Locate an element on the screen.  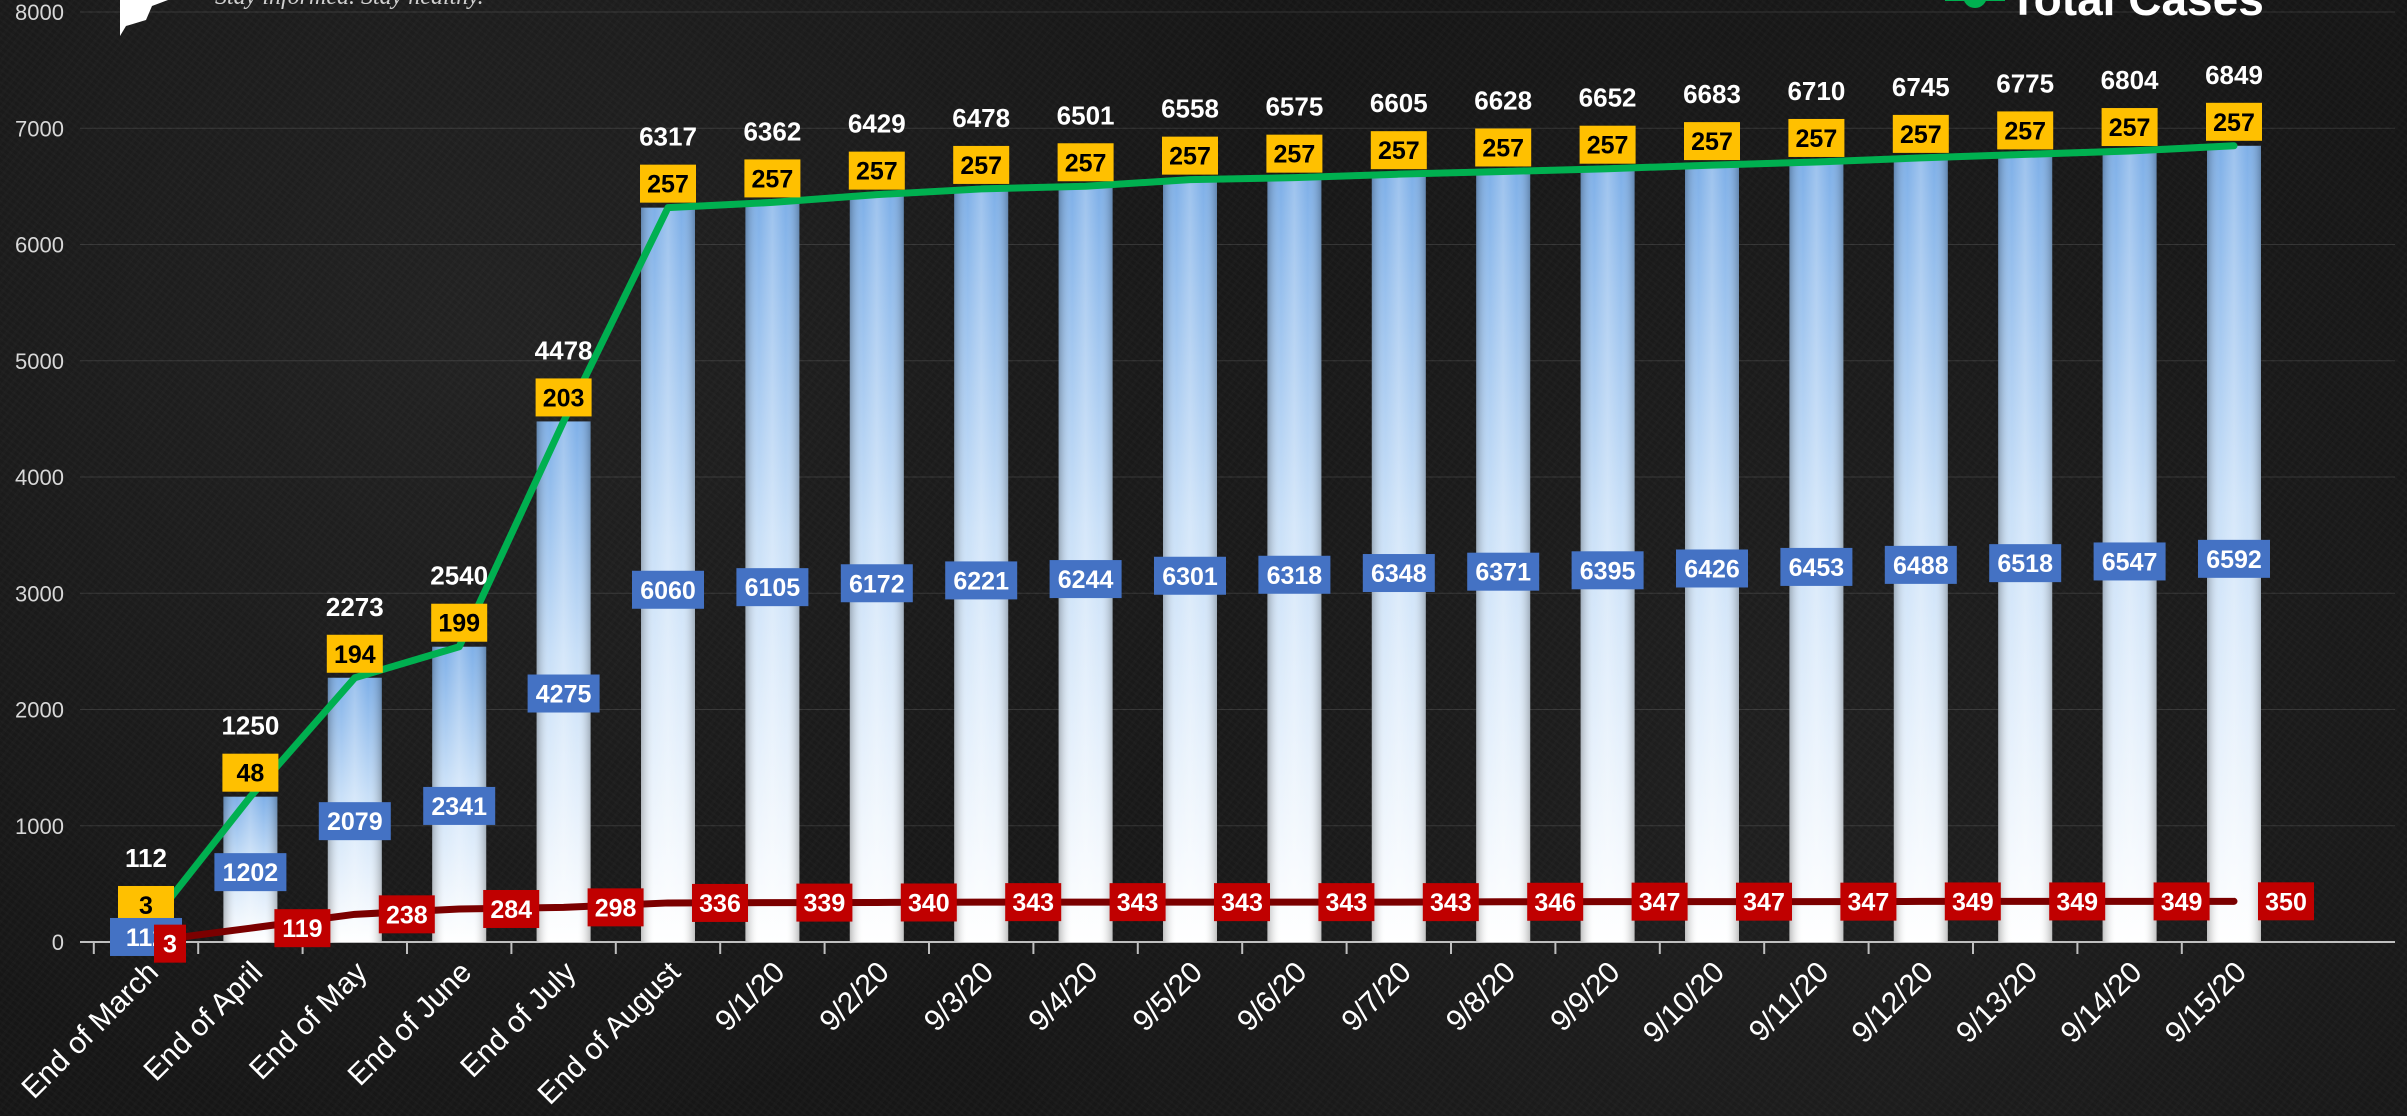
recovered-label-text: 6547 is located at coordinates (2130, 562).